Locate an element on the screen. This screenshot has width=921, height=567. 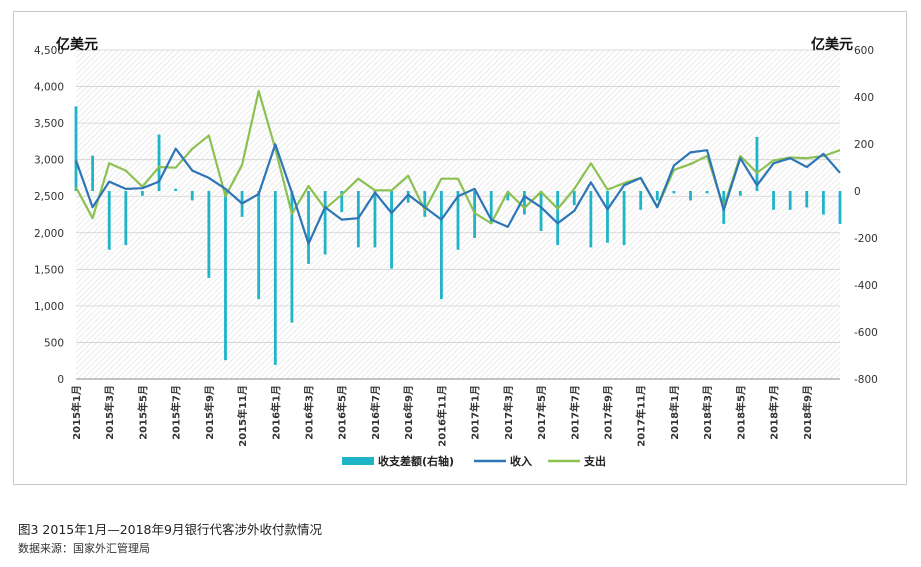
left-tick-label: 4,500 is located at coordinates (49, 51).